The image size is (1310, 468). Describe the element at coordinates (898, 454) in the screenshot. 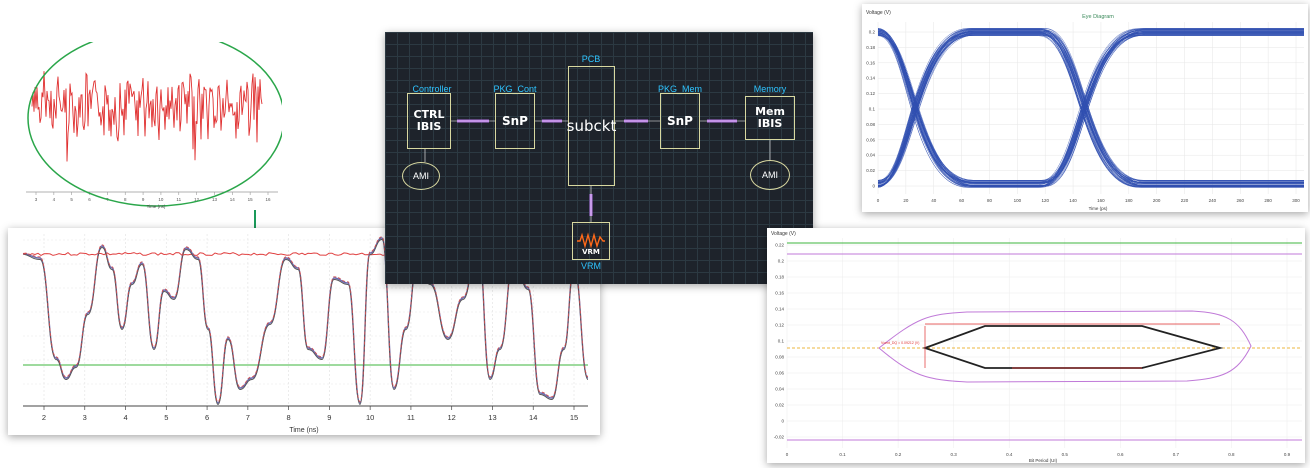

I see `mask-x-tick: 0.2` at that location.